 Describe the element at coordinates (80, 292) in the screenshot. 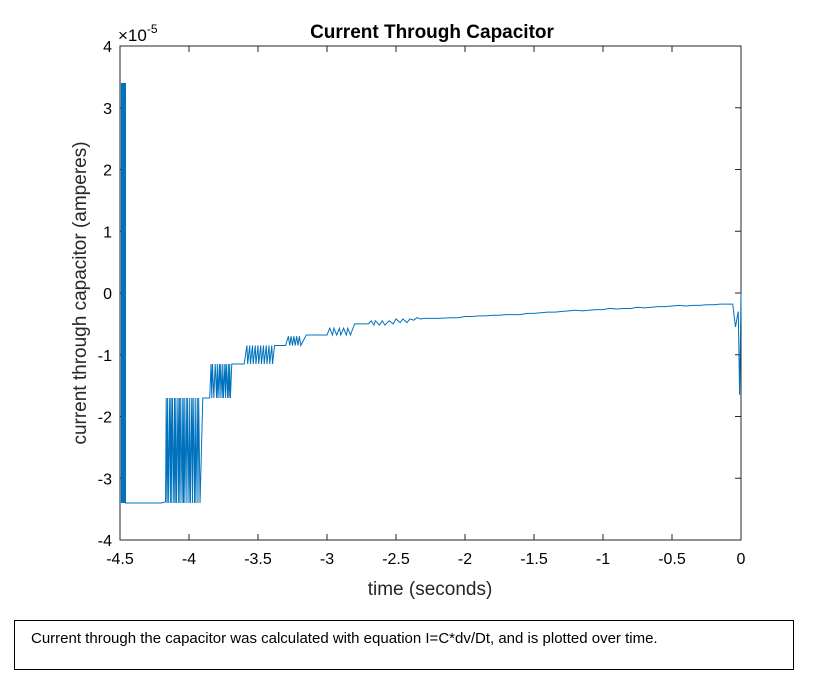

I see `y-axis-label: current through capacitor (amperes)` at that location.